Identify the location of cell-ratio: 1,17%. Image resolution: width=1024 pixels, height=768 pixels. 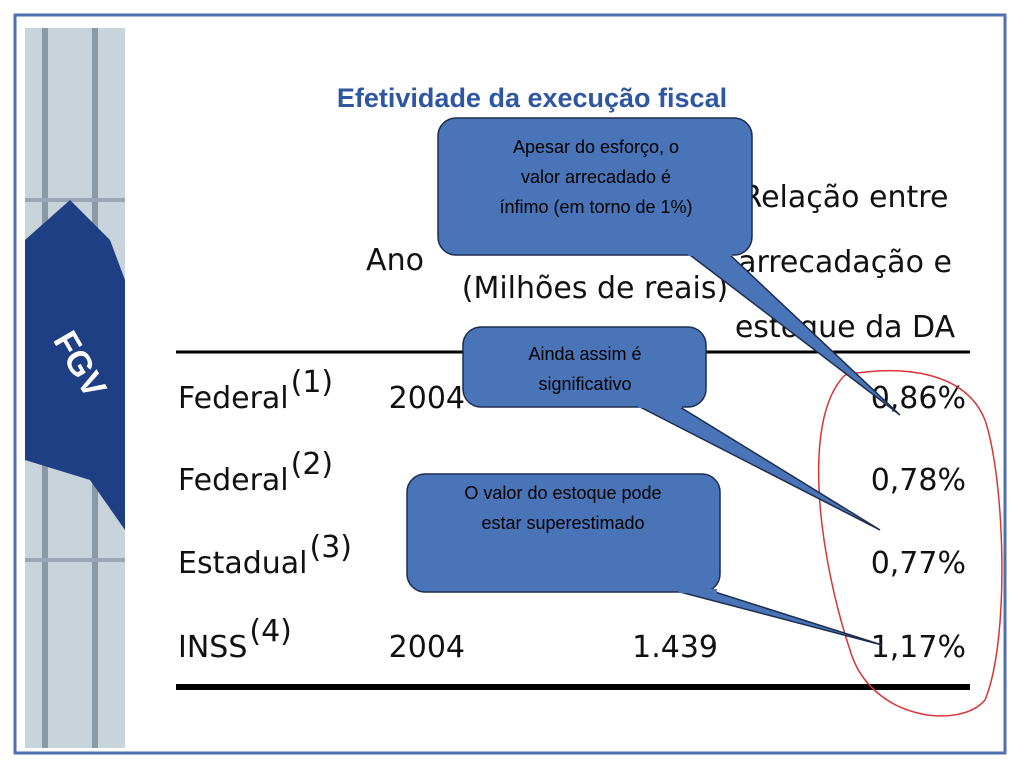
(918, 647).